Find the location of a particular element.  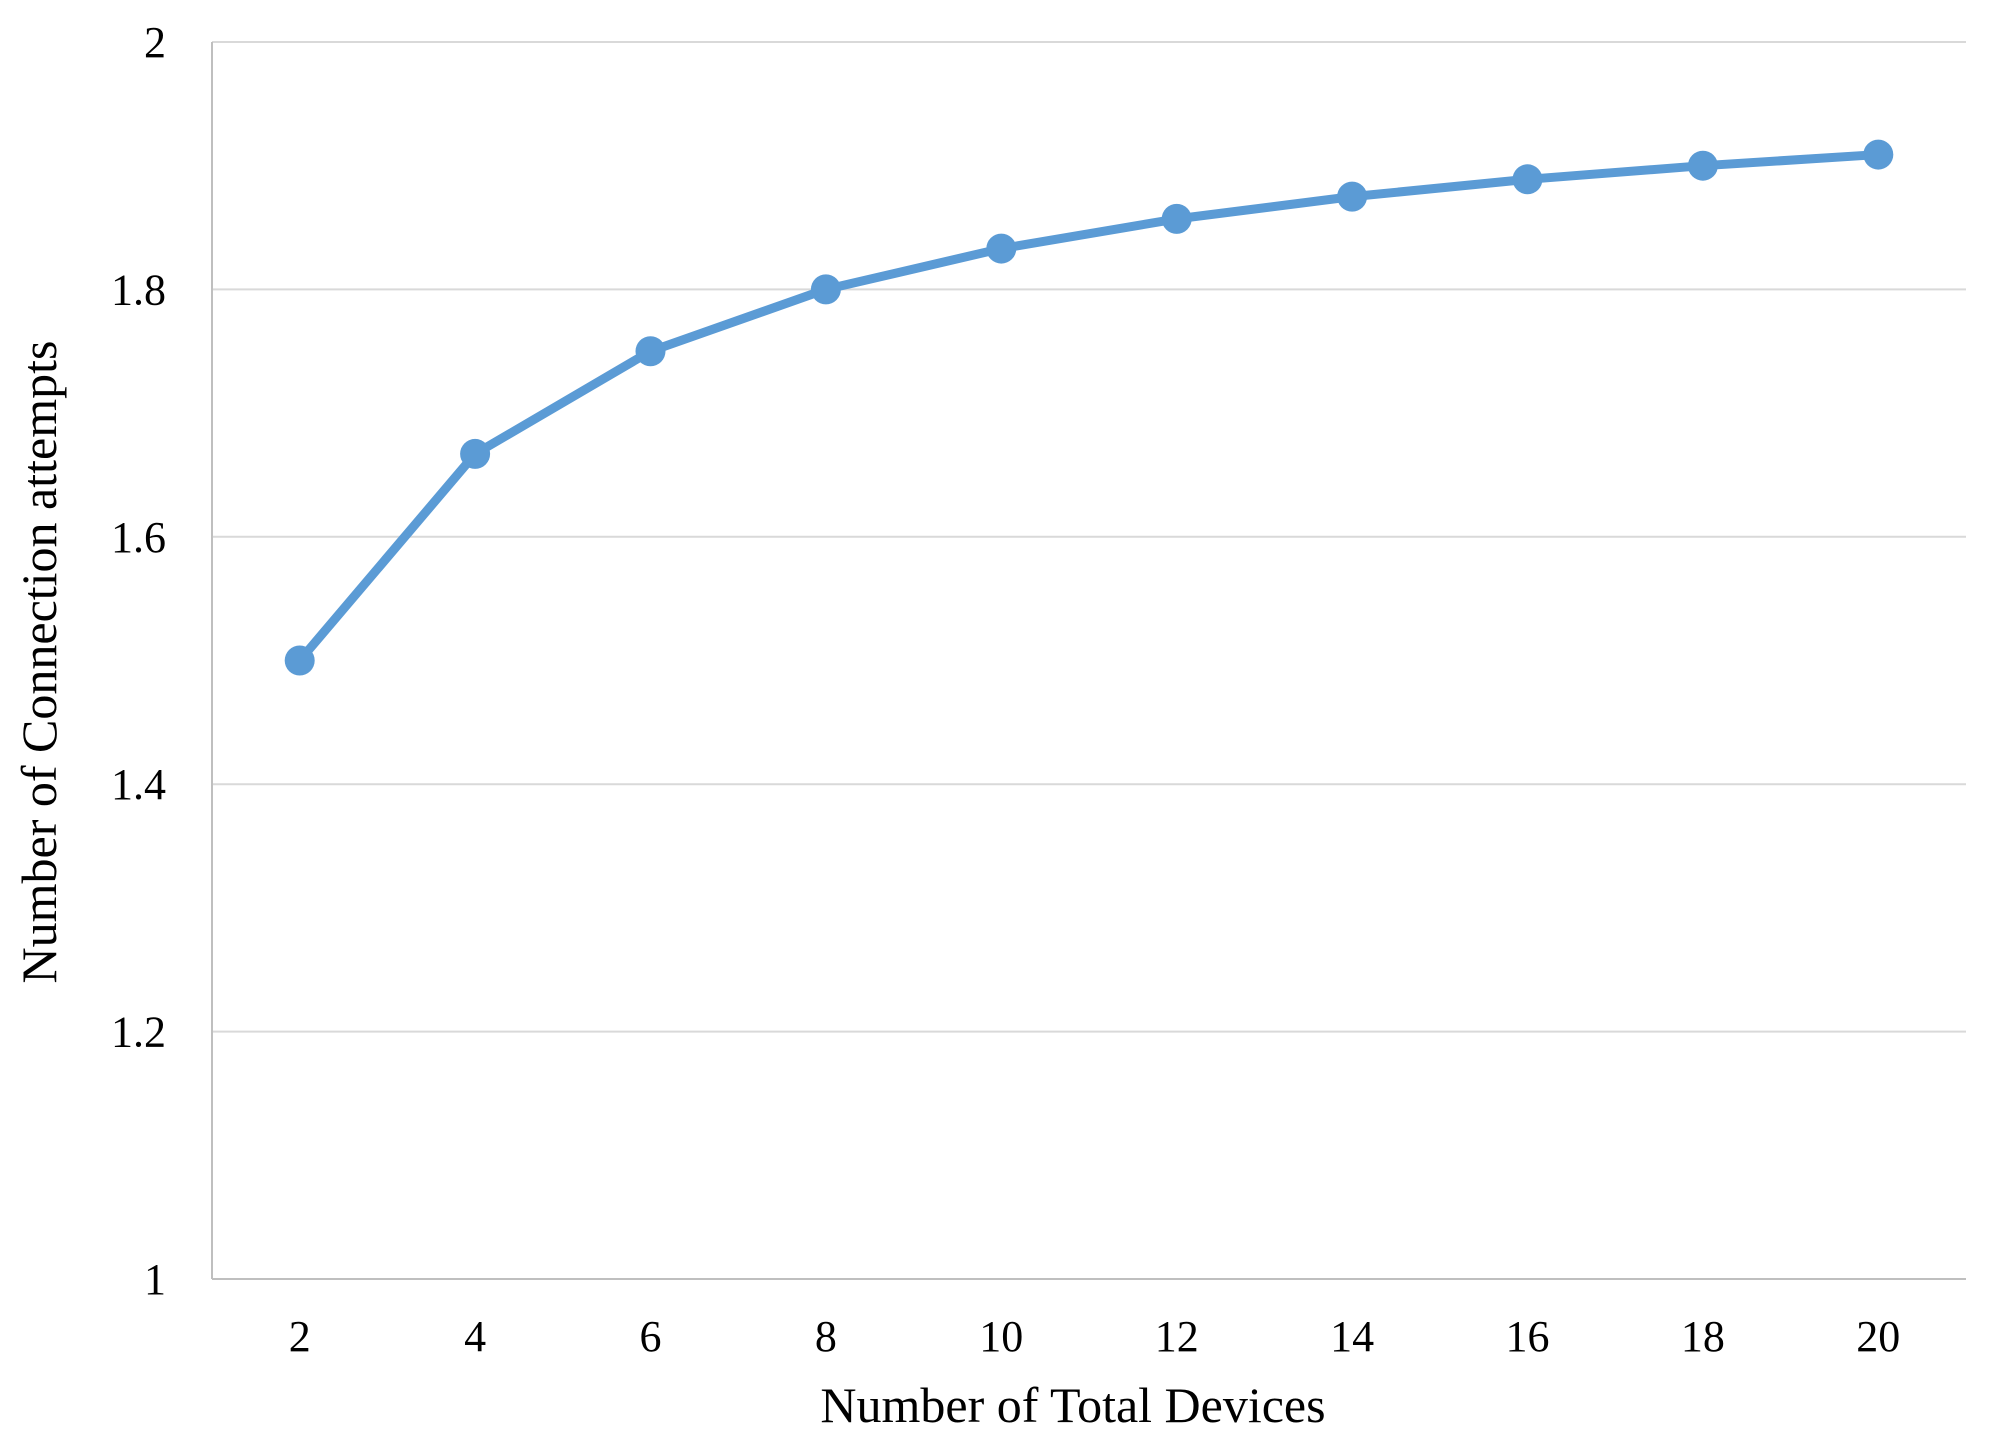

y-tick-label: 1.6 is located at coordinates (138, 537).